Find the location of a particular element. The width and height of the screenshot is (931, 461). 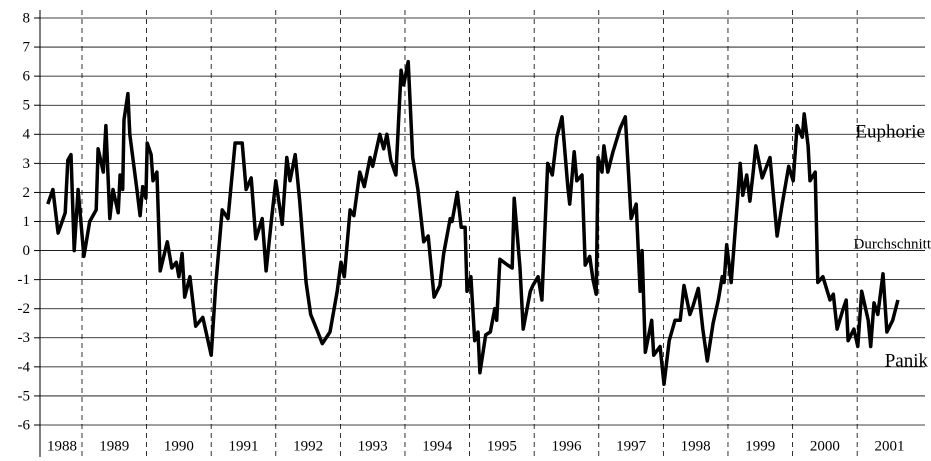

y-tick-label: -3 is located at coordinates (24, 338).